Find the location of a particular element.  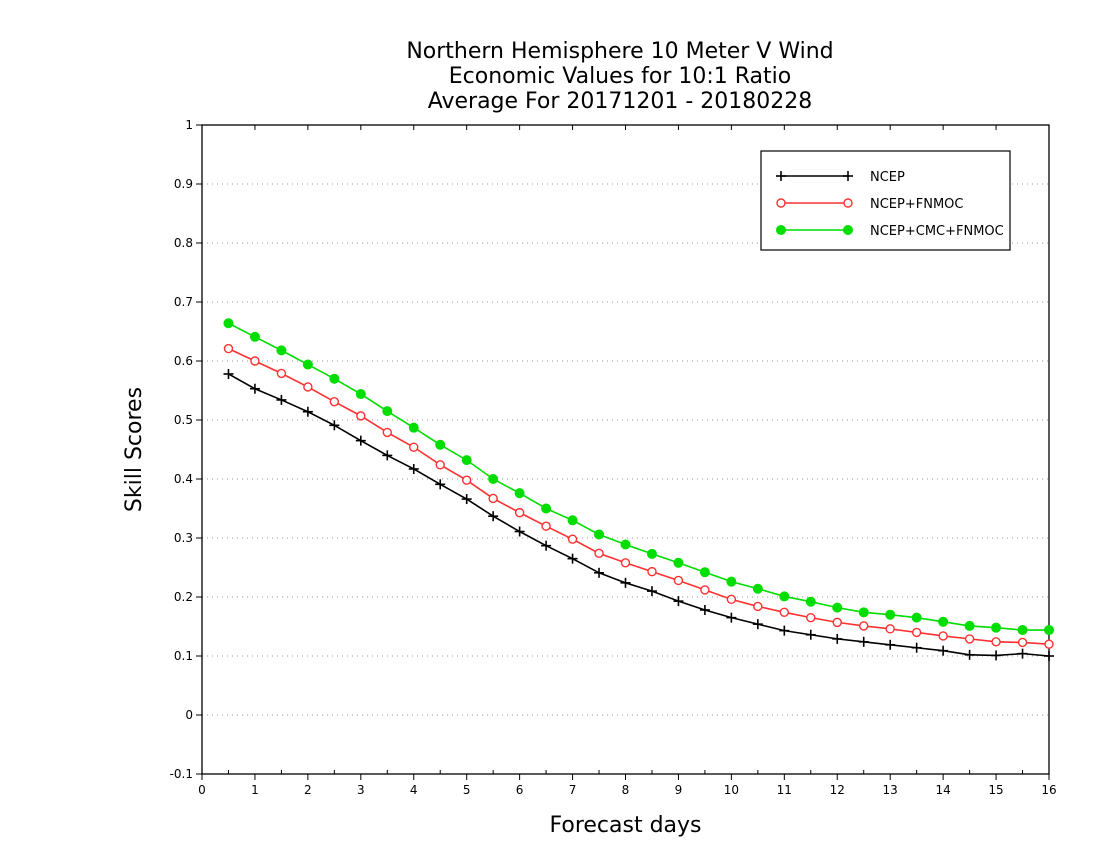

legend-box is located at coordinates (885, 200).